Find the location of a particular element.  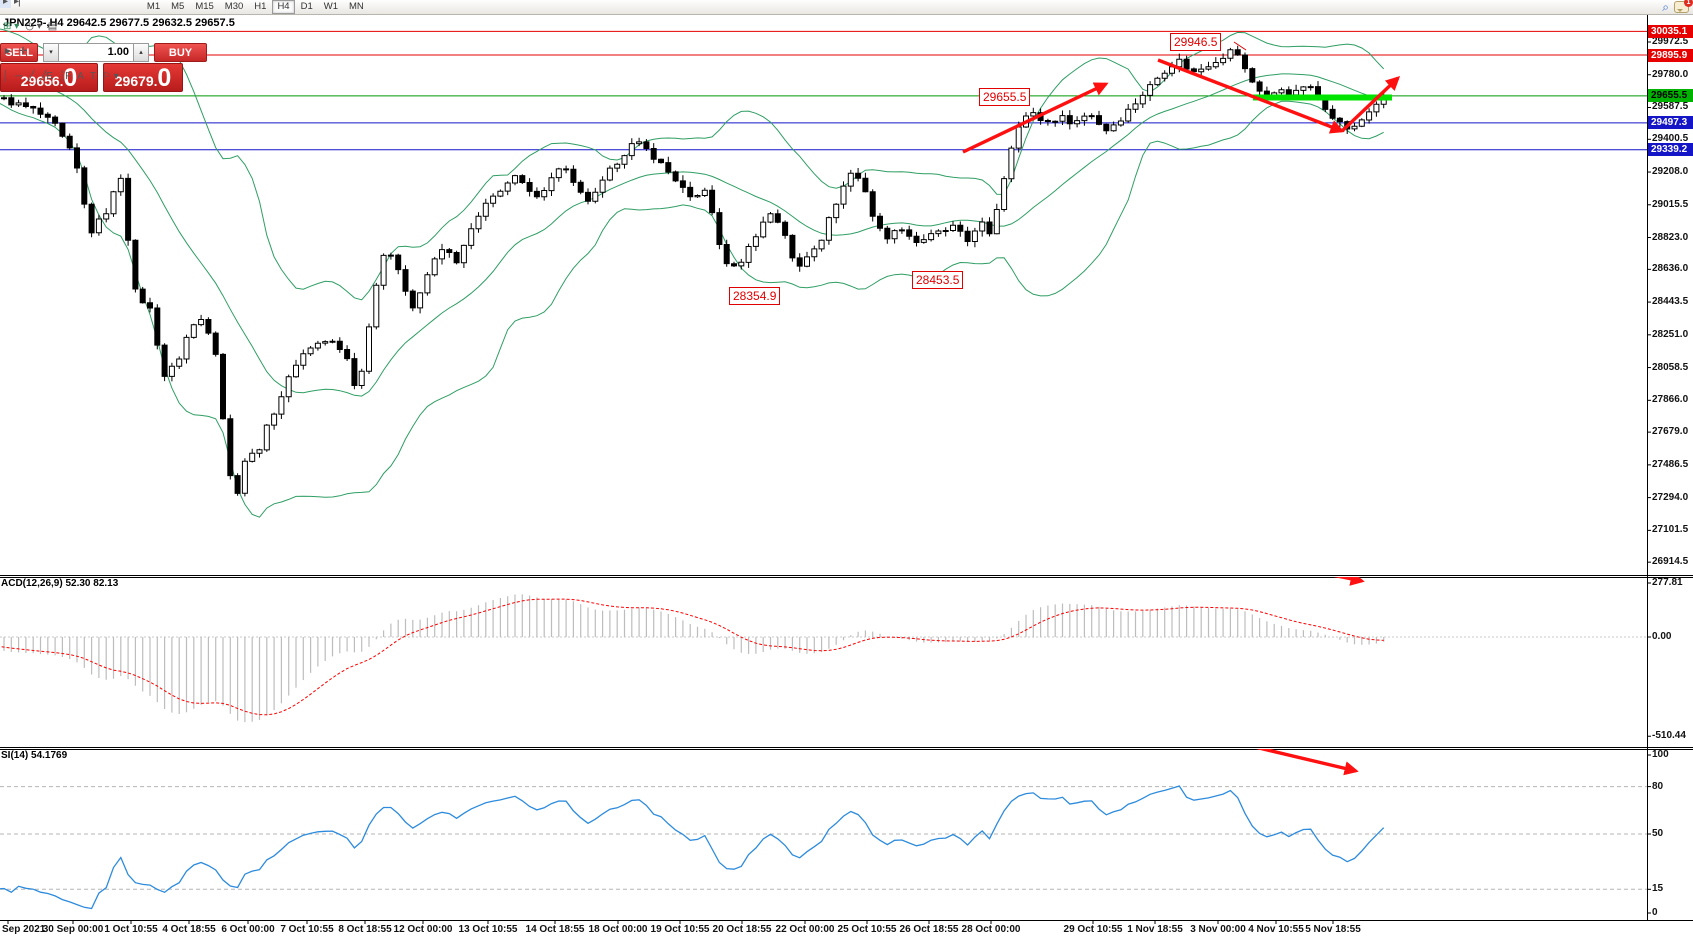

price-level-badge: 29655.5 is located at coordinates (1670, 96).